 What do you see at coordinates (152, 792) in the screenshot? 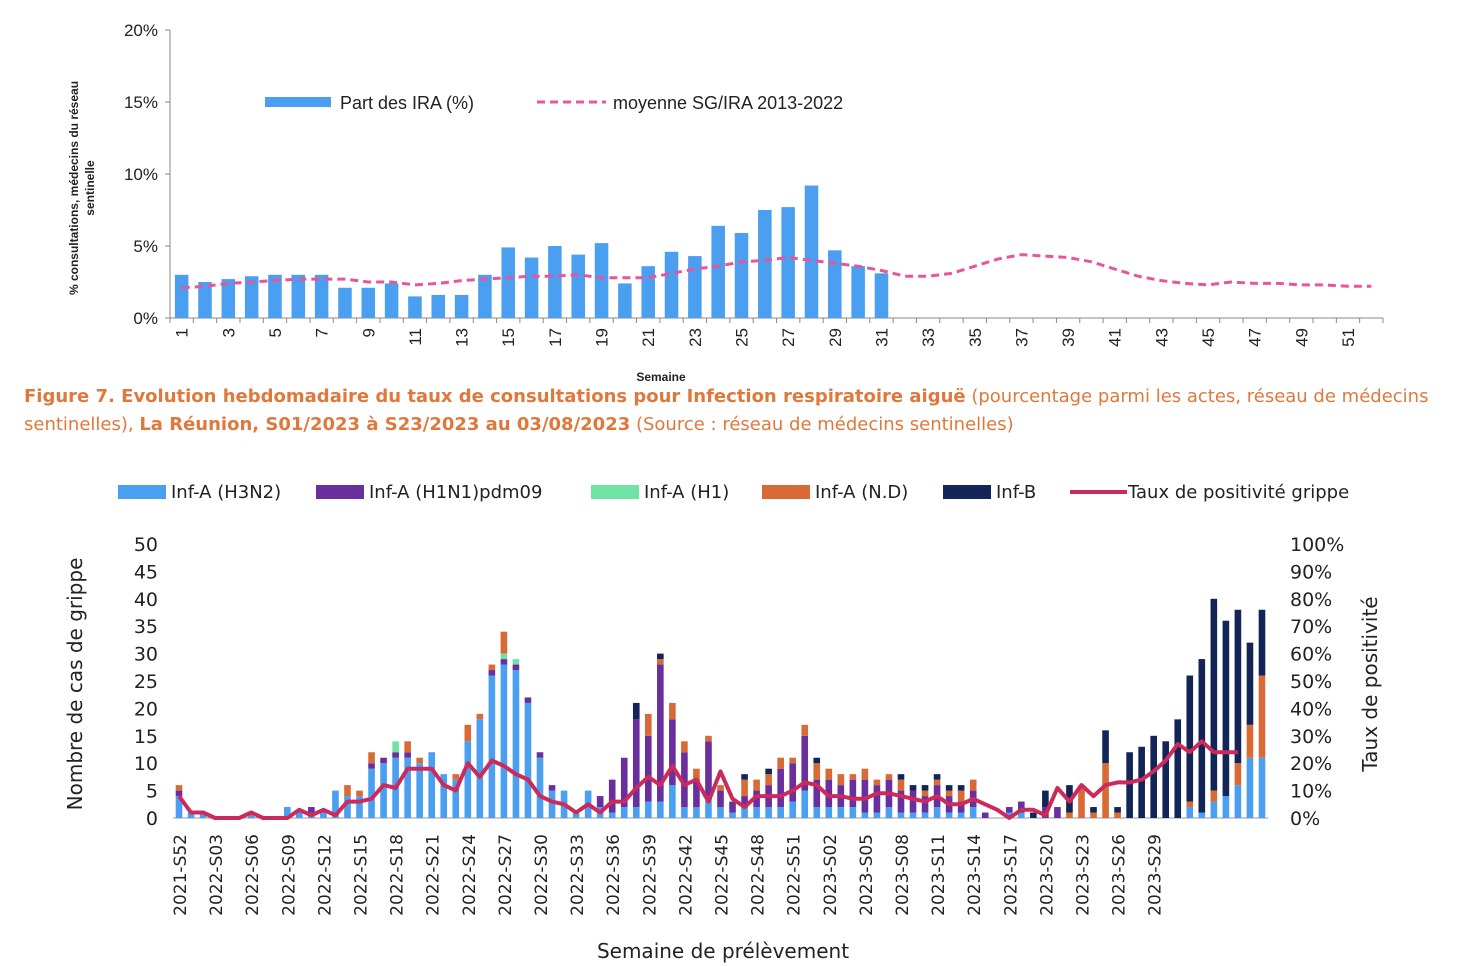
I see `y-tick-label: 5` at bounding box center [152, 792].